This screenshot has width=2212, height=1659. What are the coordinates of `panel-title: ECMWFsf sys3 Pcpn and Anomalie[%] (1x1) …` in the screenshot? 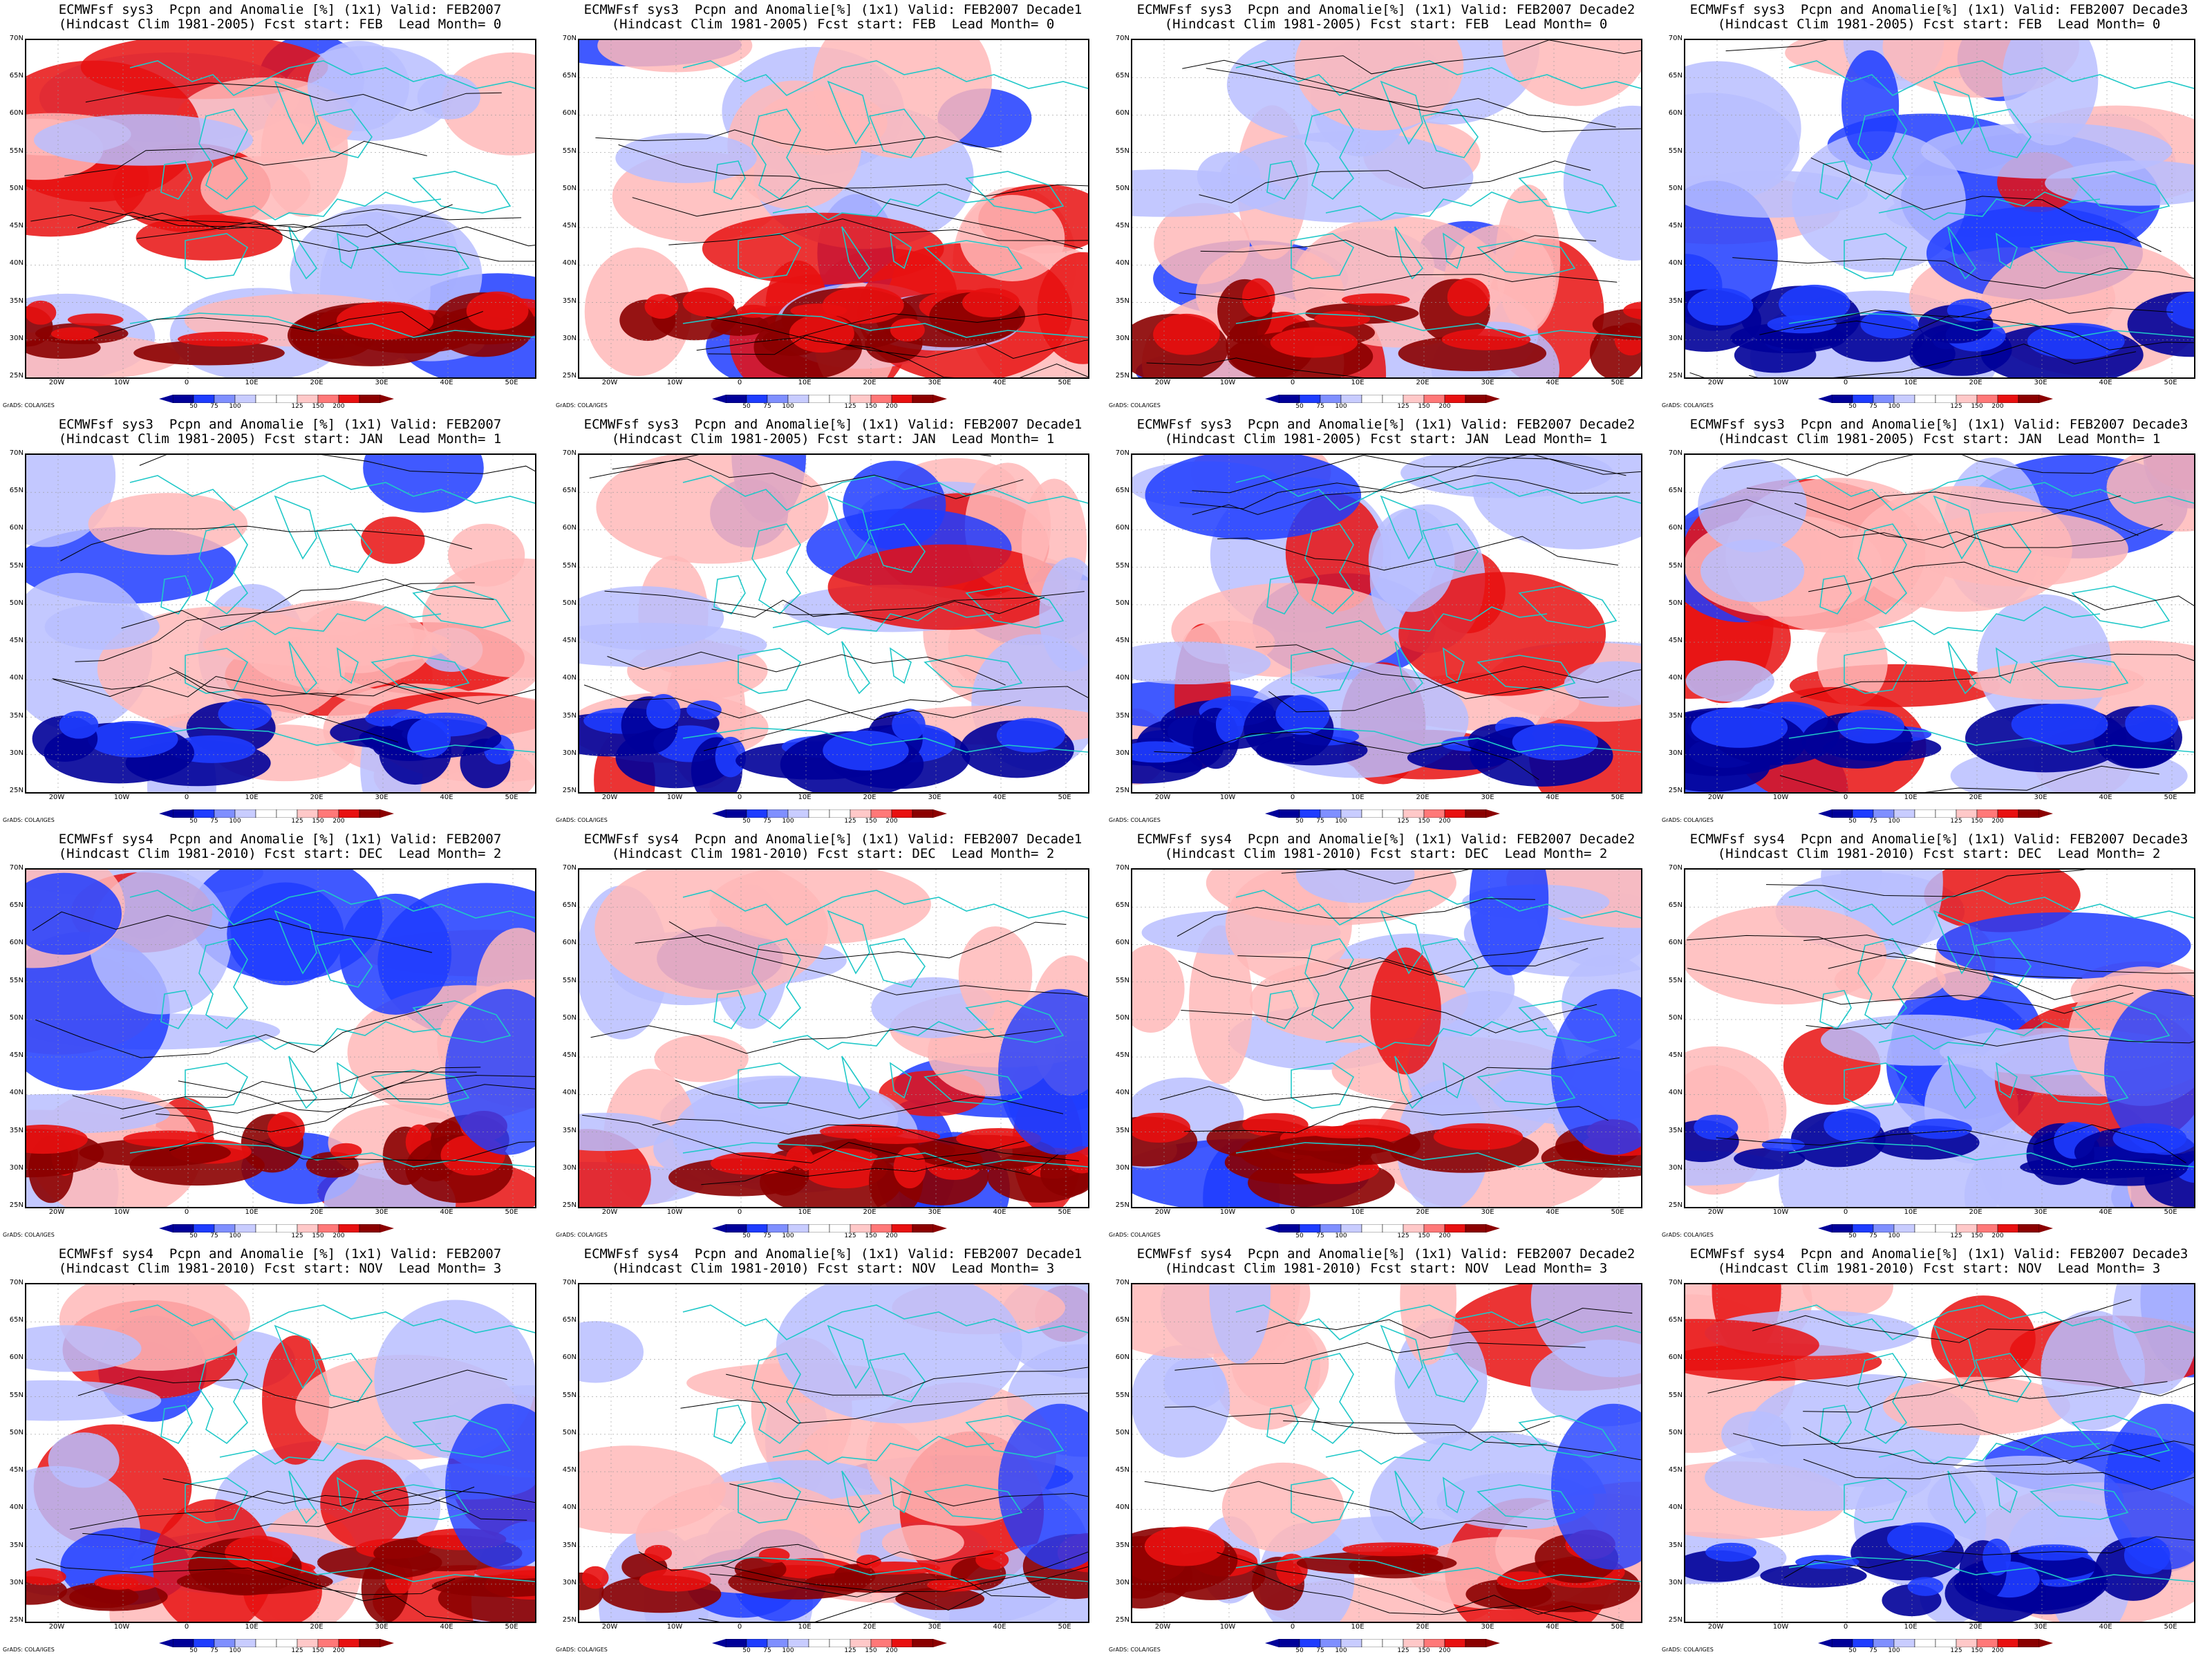 It's located at (833, 433).